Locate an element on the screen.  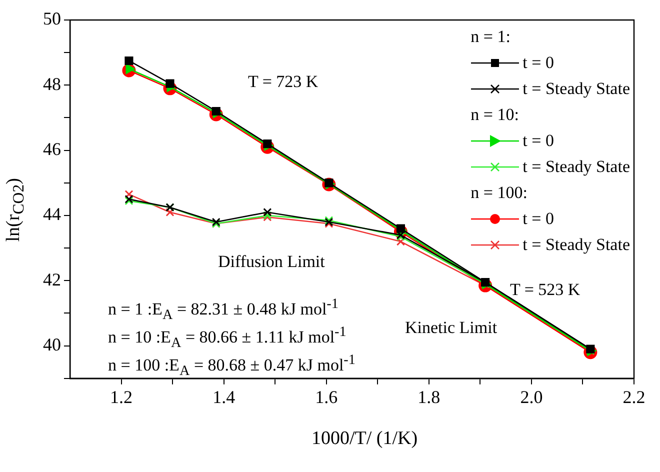
annotation: n = 100: is located at coordinates (499, 193).